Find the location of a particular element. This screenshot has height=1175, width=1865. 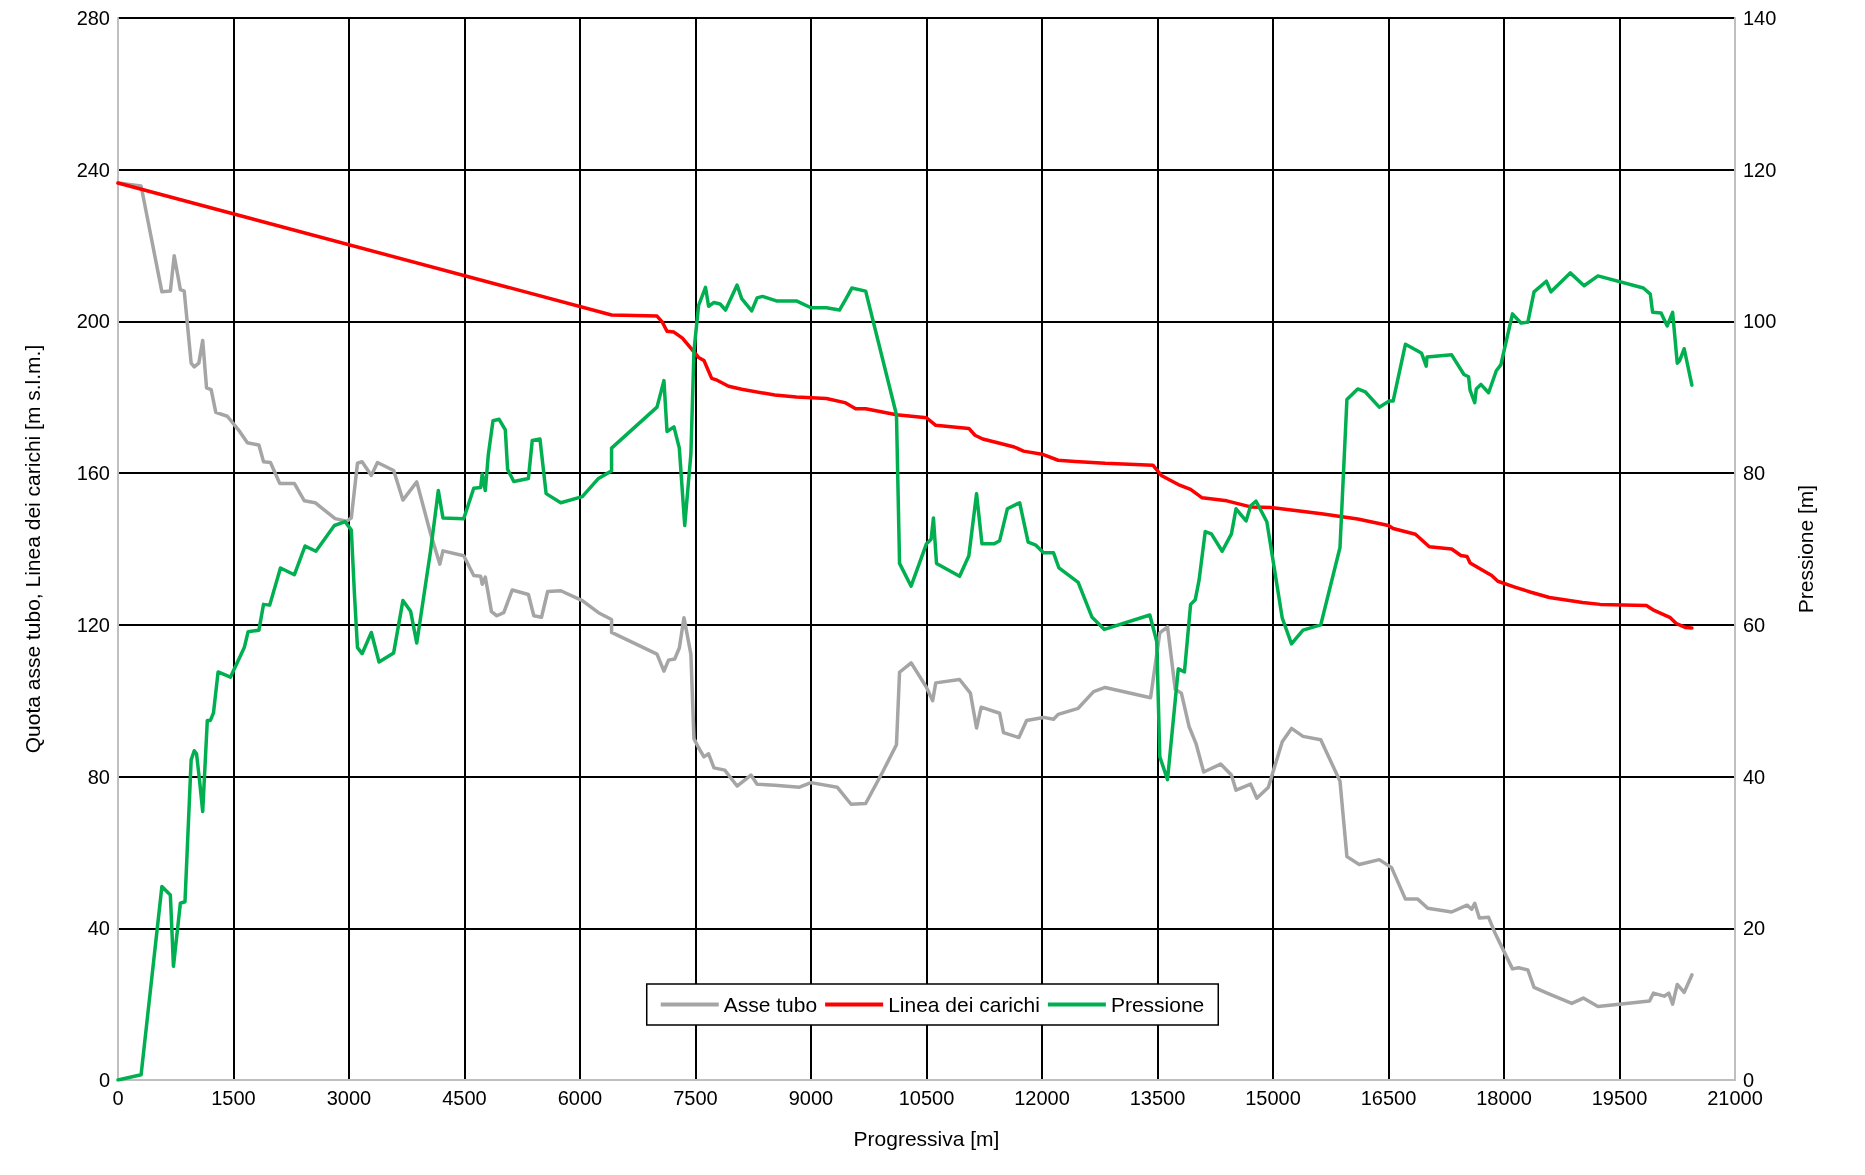

y-axis-title: Quota asse tubo, Linea dei carichi [m s.l.m.] is located at coordinates (32, 549).